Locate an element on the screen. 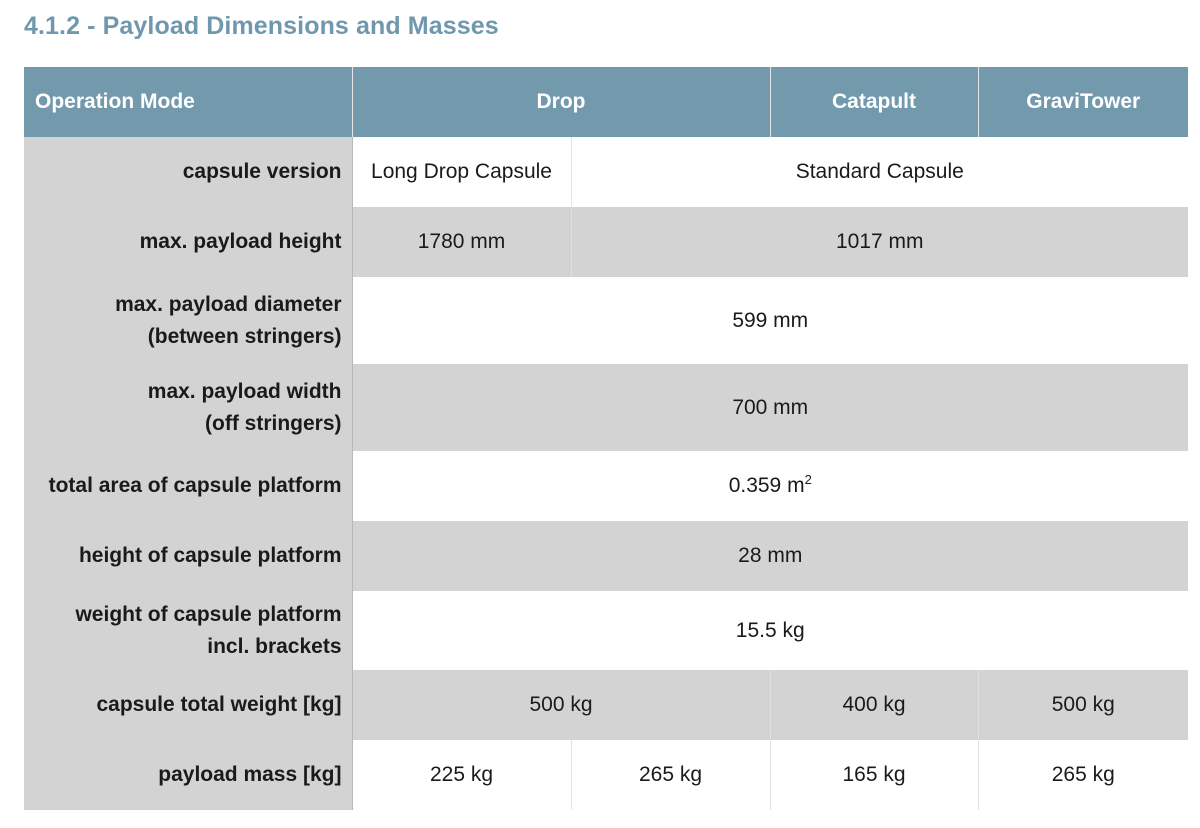 This screenshot has width=1200, height=828. row-label: capsule version is located at coordinates (188, 172).